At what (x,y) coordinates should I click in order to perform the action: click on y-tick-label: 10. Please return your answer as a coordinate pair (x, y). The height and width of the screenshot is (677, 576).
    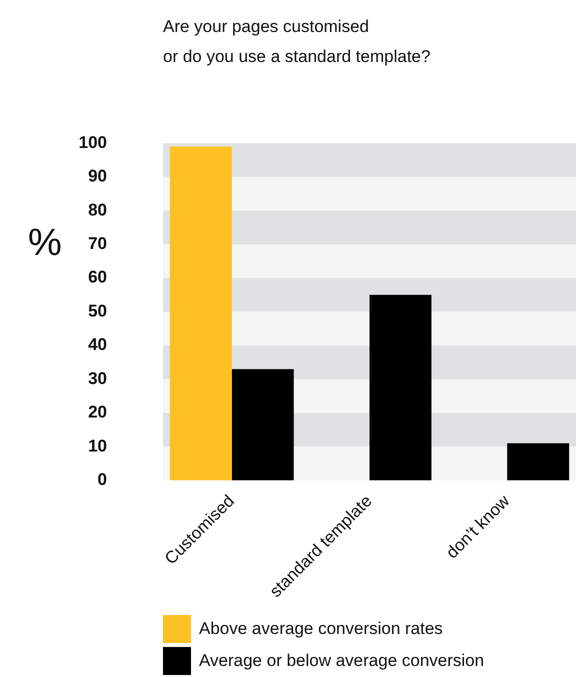
    Looking at the image, I should click on (97, 446).